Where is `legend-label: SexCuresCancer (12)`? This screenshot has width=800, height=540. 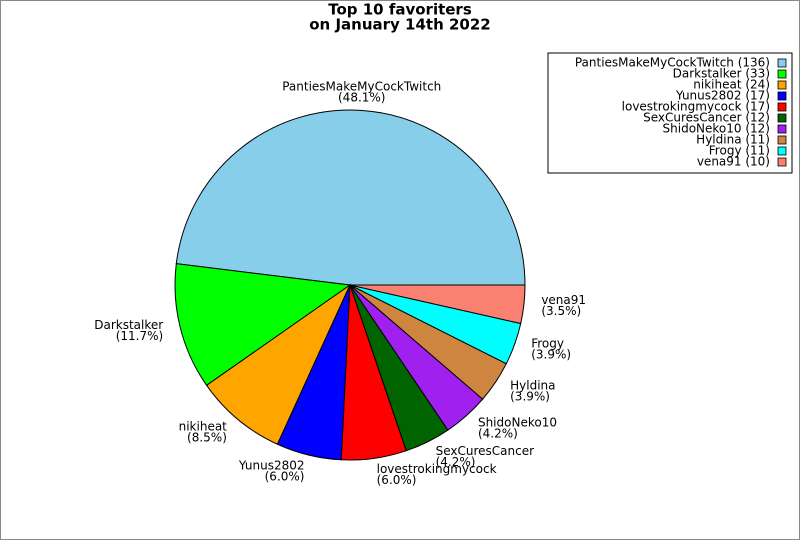 legend-label: SexCuresCancer (12) is located at coordinates (706, 118).